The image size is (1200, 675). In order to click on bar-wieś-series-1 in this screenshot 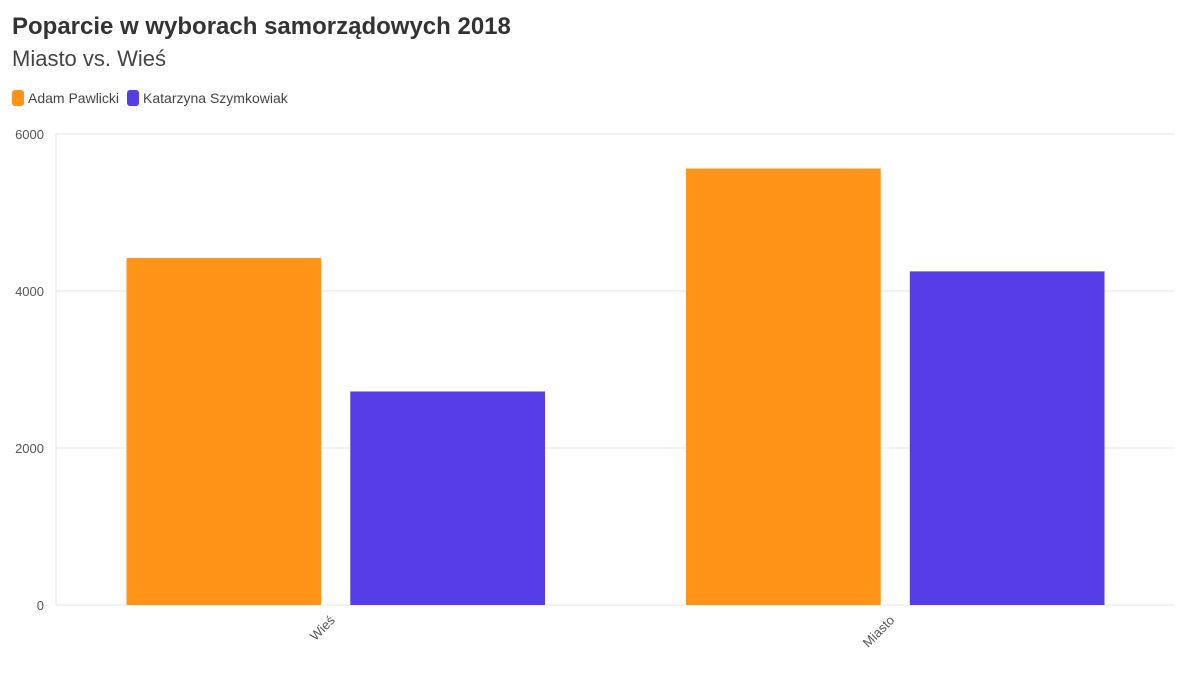, I will do `click(448, 498)`.